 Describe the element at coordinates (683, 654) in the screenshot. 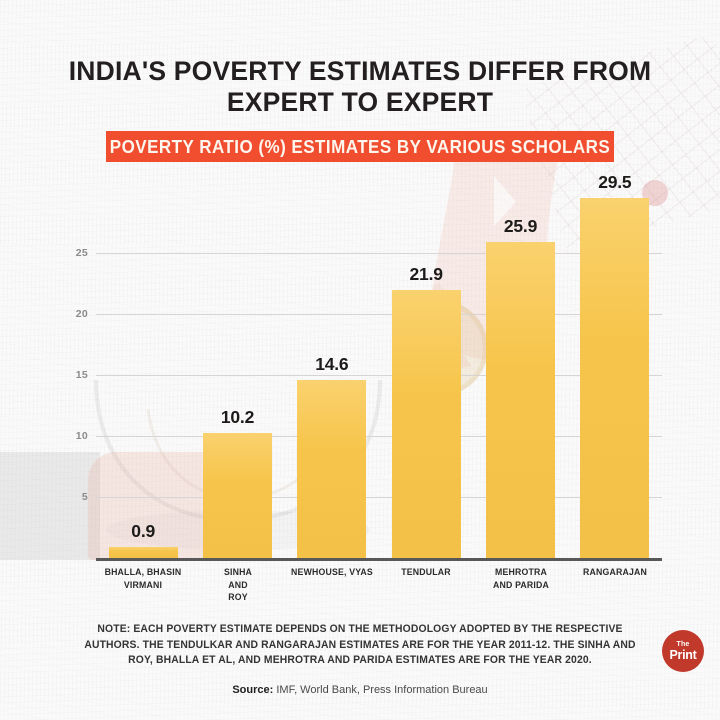

I see `logo-print-text: Print` at that location.